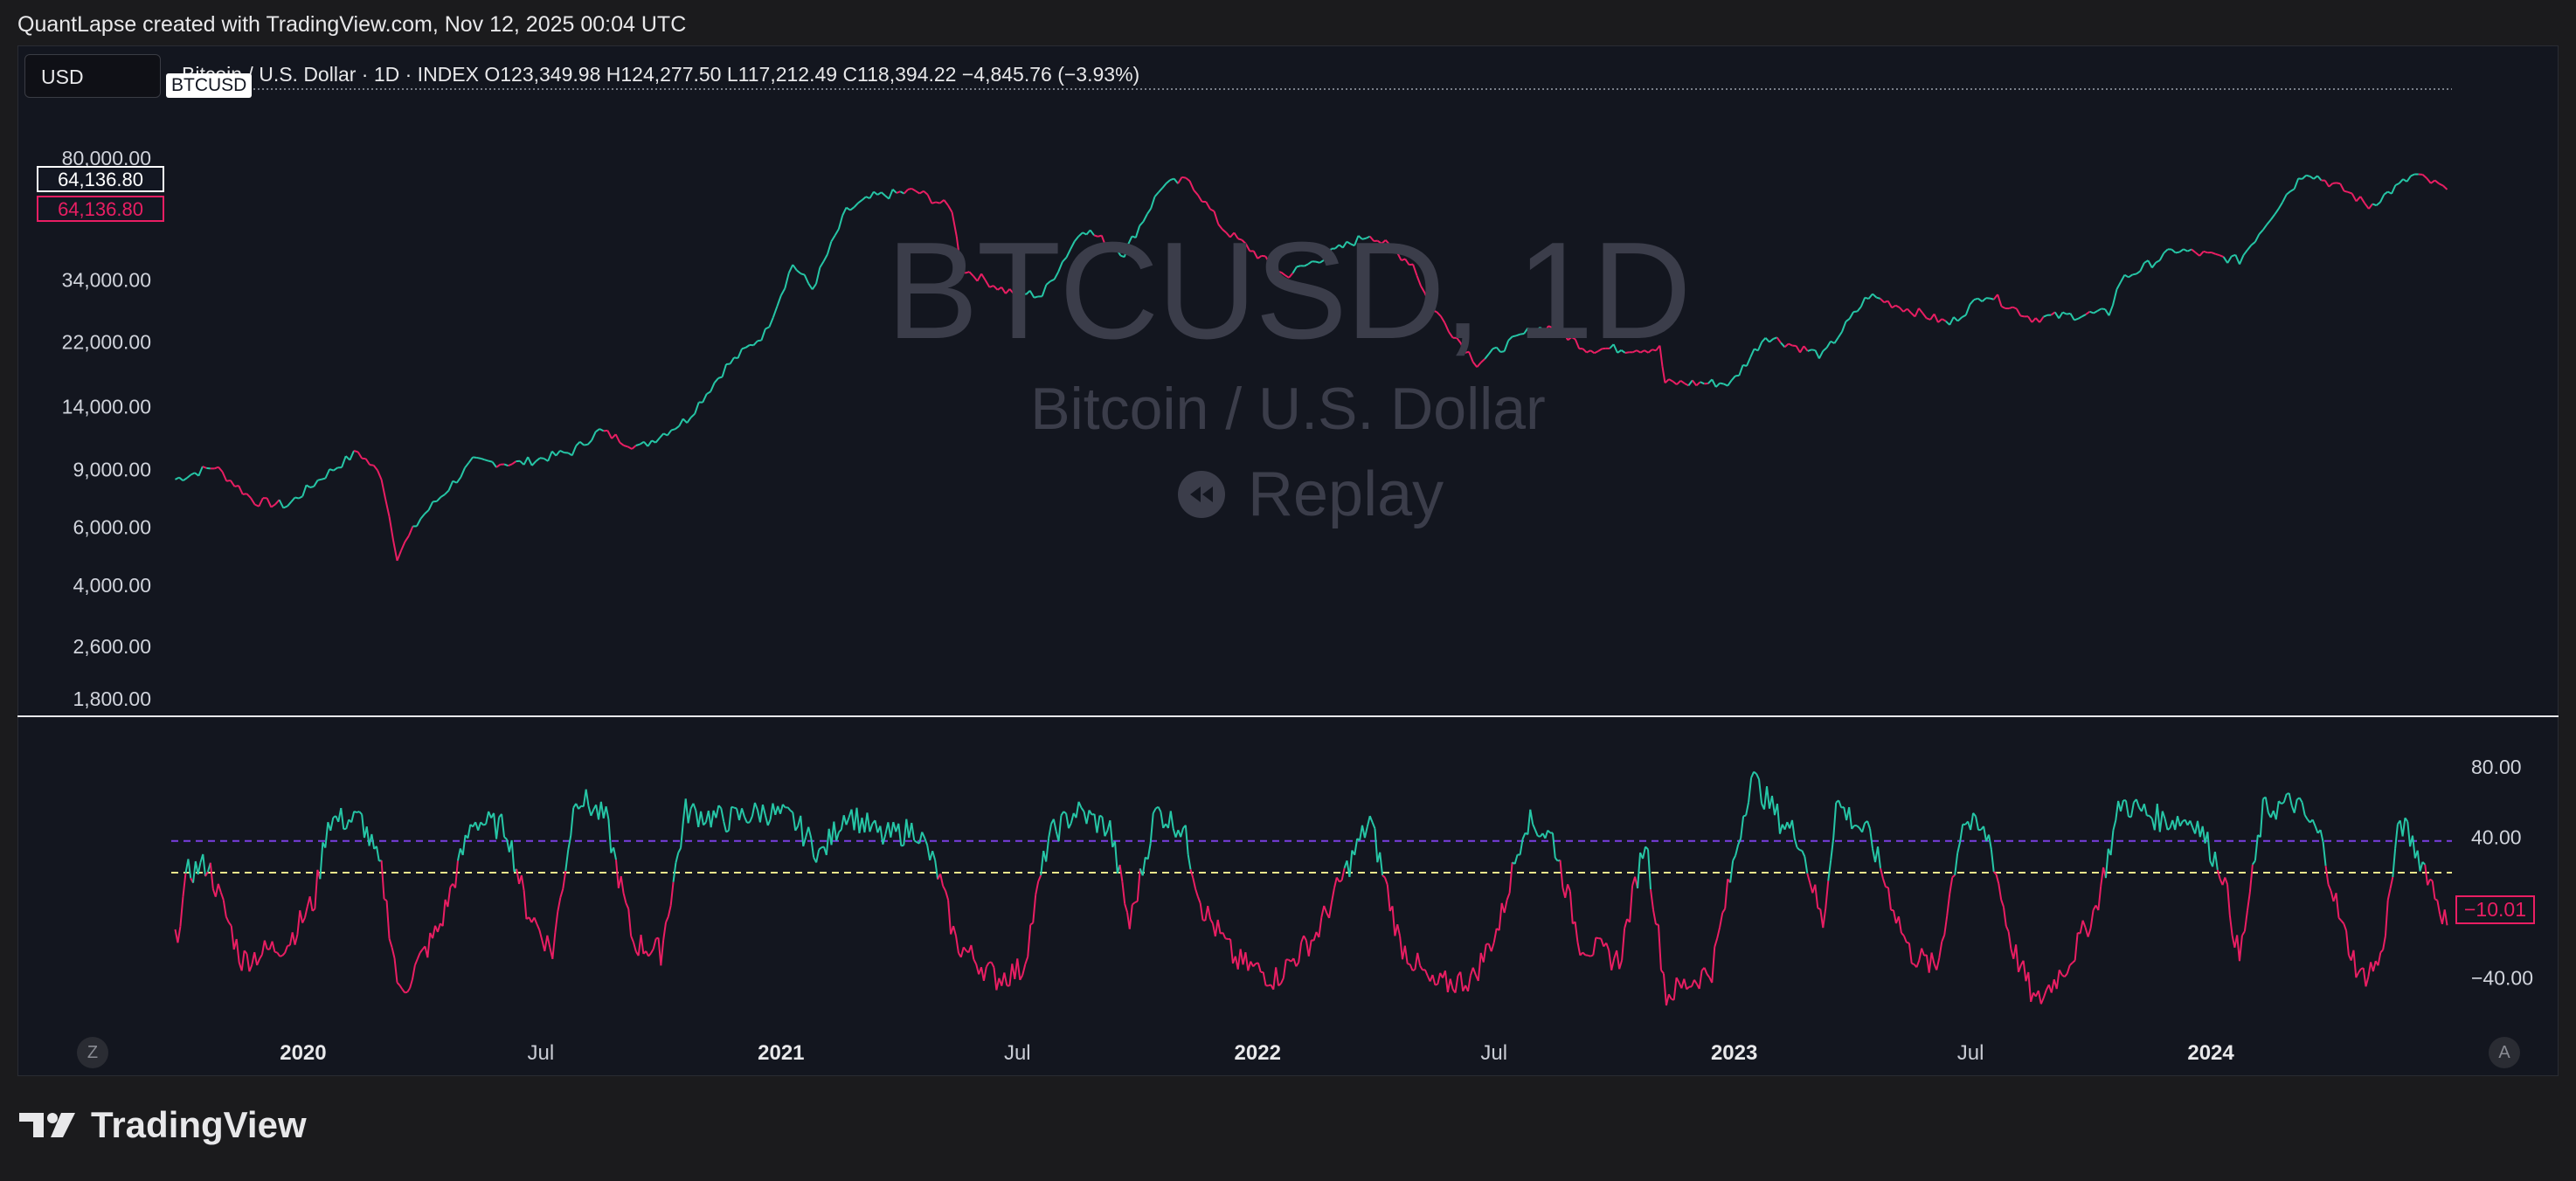 The image size is (2576, 1181). What do you see at coordinates (92, 1053) in the screenshot?
I see `zoom-button: Z` at bounding box center [92, 1053].